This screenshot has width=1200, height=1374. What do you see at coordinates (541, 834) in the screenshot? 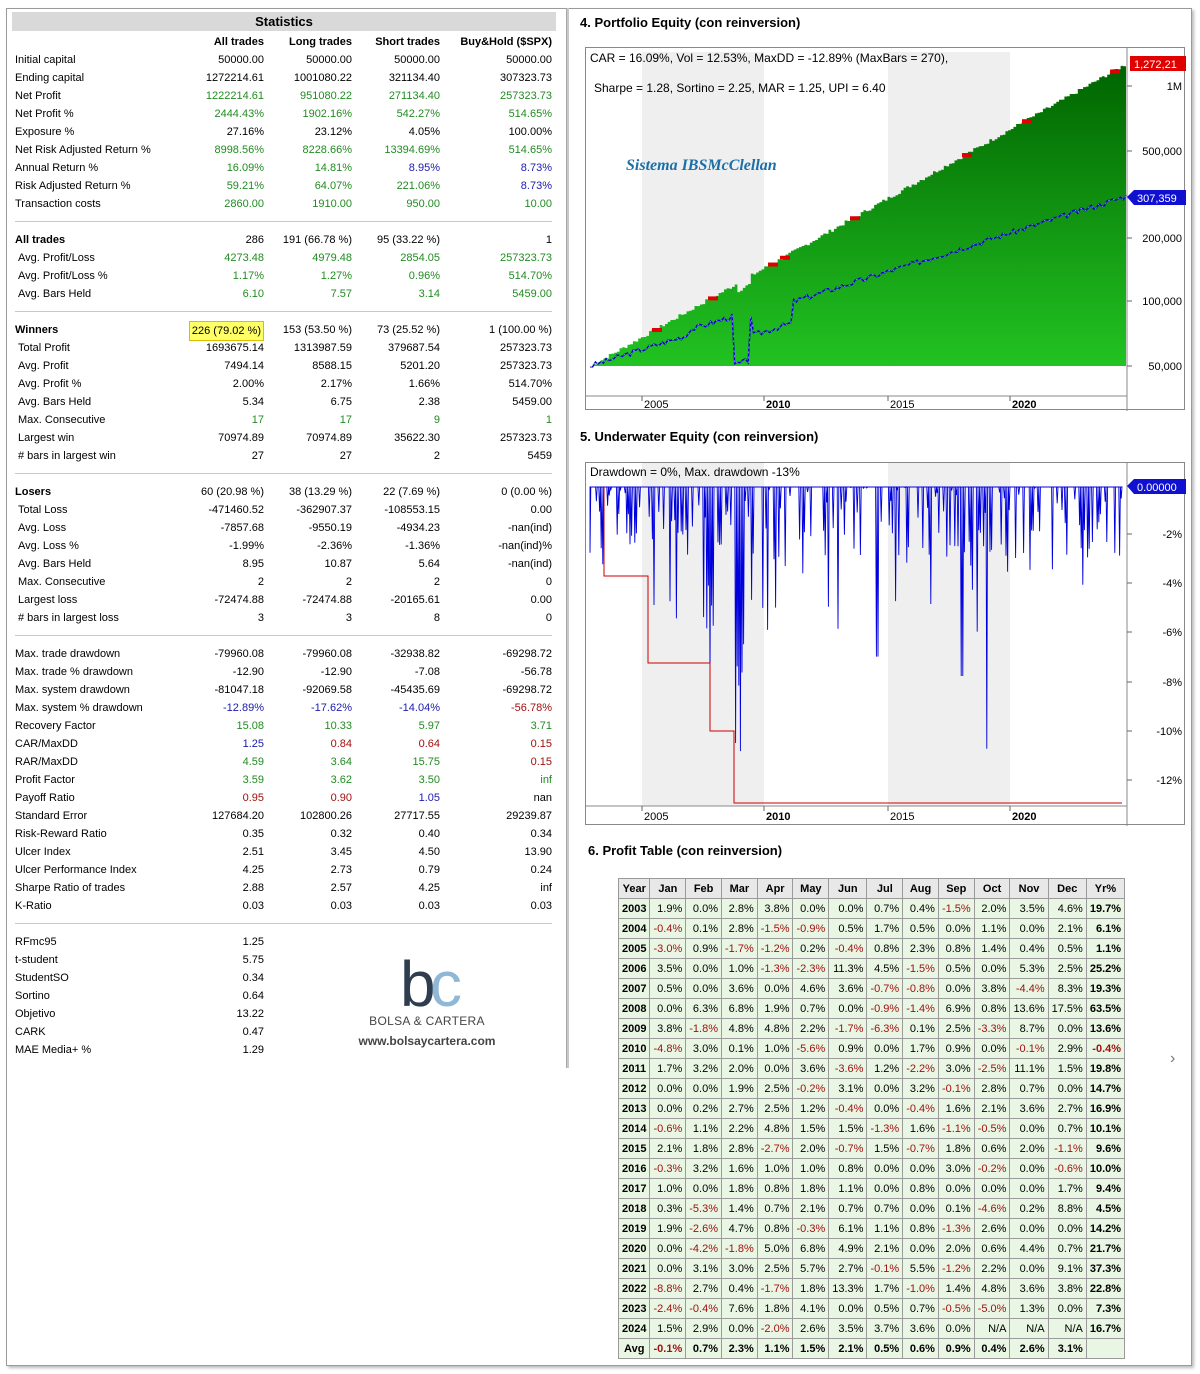
I see `stat-value: 0.34` at bounding box center [541, 834].